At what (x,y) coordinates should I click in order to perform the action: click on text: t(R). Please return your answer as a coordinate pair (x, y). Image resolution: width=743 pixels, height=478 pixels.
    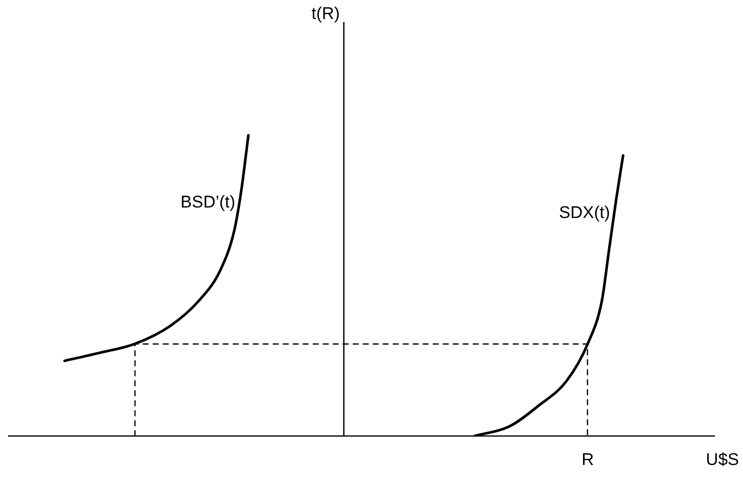
    Looking at the image, I should click on (325, 14).